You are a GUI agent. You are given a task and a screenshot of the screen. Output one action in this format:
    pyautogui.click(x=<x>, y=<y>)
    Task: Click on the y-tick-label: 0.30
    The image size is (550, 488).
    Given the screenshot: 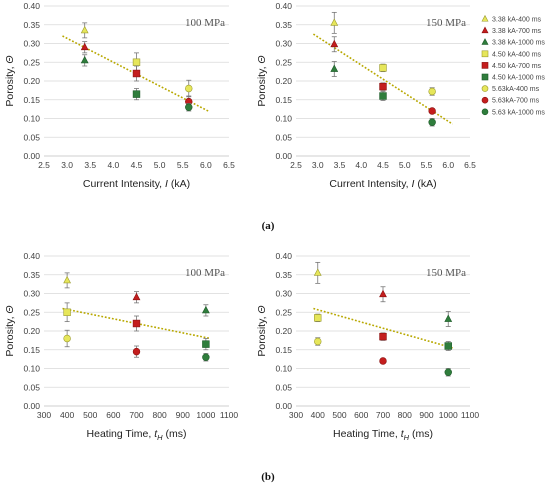 What is the action you would take?
    pyautogui.click(x=283, y=44)
    